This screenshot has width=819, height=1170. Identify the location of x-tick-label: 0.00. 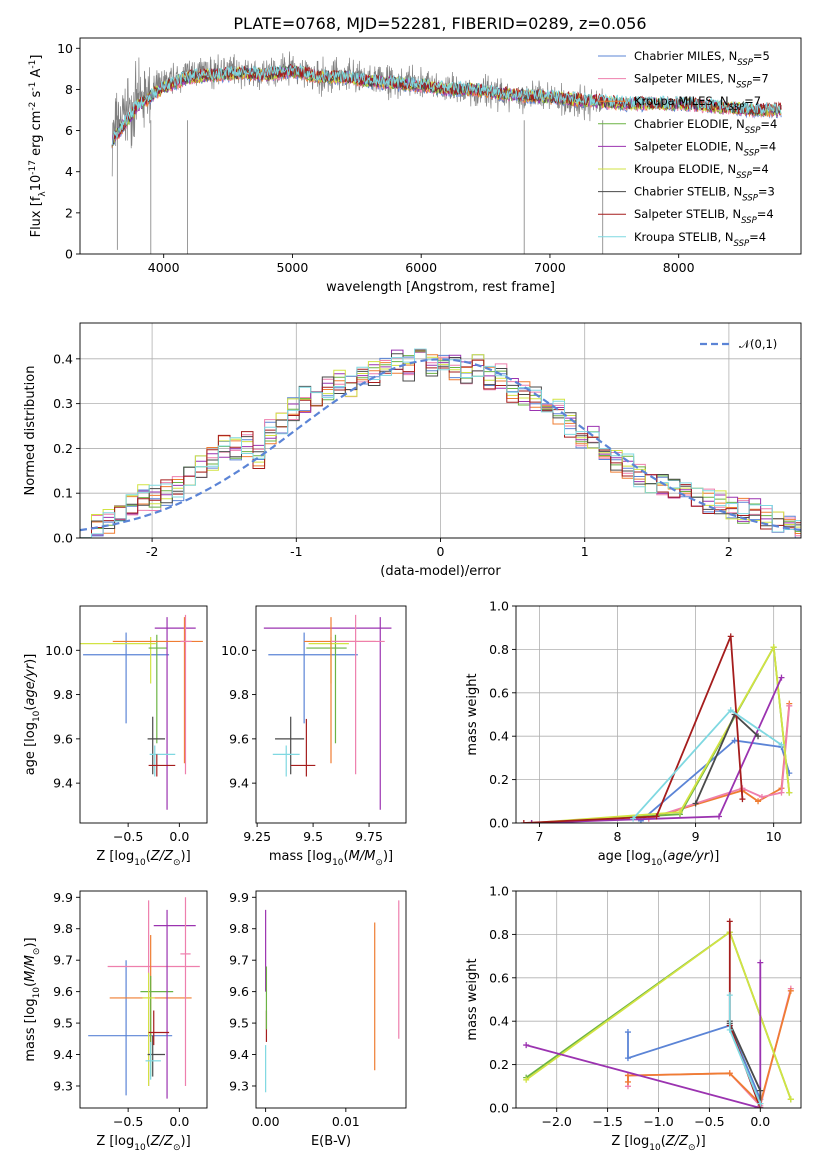
(266, 1121).